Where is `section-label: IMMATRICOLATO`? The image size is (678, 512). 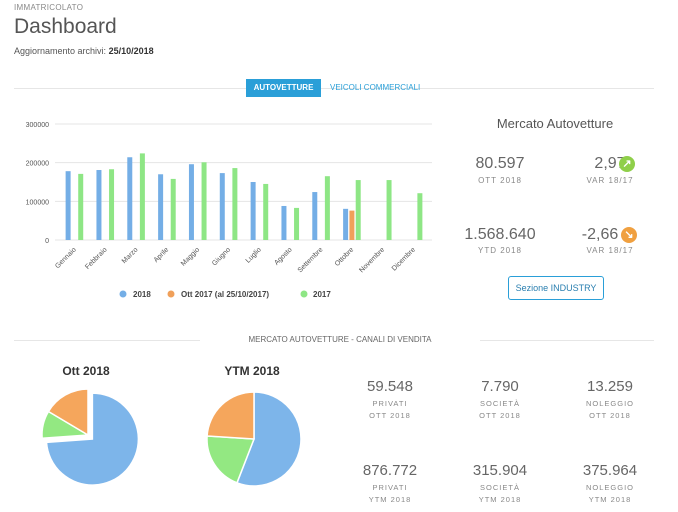
section-label: IMMATRICOLATO is located at coordinates (49, 7).